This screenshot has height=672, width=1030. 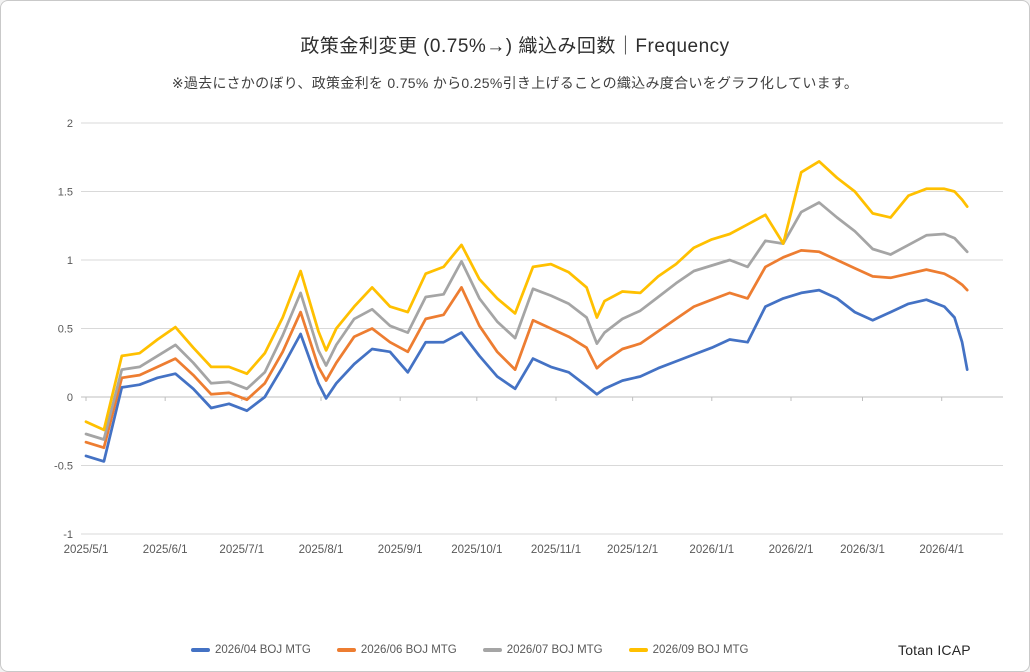 What do you see at coordinates (515, 46) in the screenshot?
I see `chart-title: 政策金利変更 (0.75%→) 織込み回数｜Frequency` at bounding box center [515, 46].